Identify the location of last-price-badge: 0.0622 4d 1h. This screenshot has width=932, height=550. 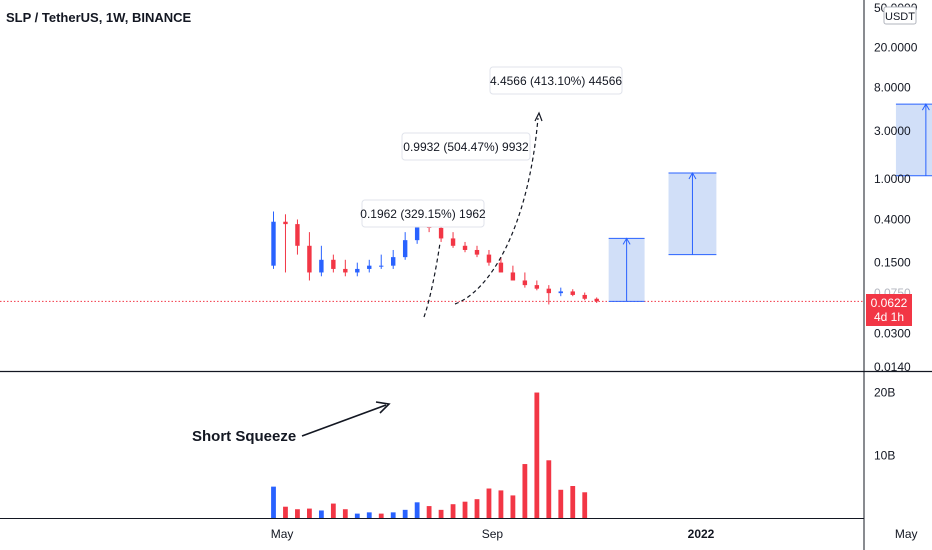
(889, 310).